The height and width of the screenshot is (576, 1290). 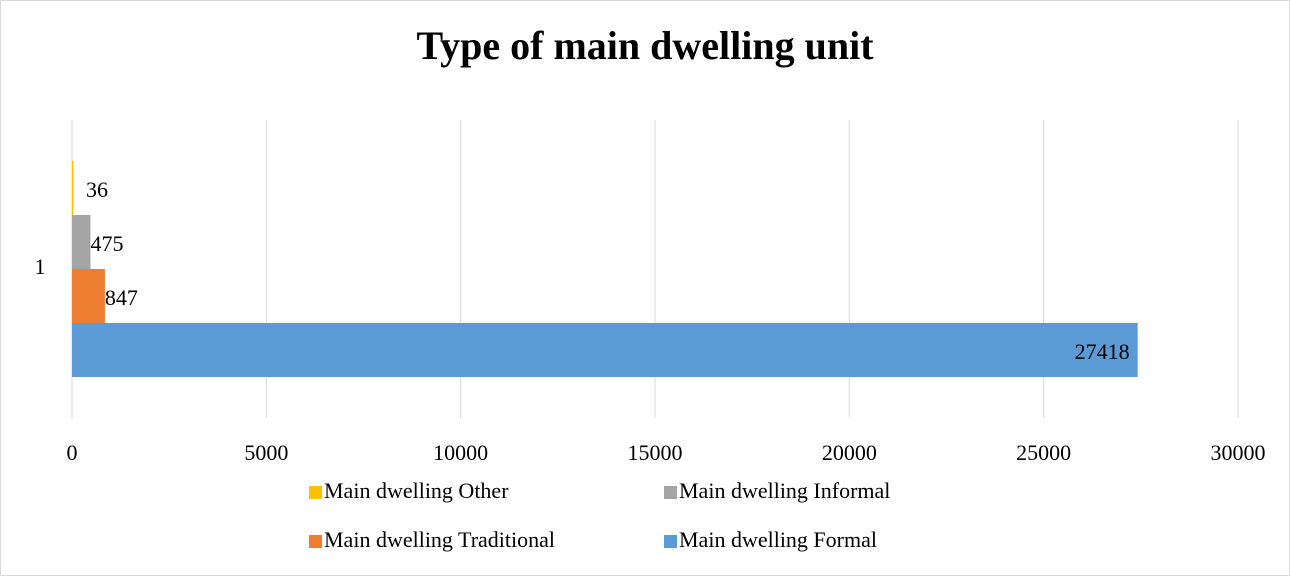 What do you see at coordinates (439, 539) in the screenshot?
I see `legend-label: Main dwelling Traditional` at bounding box center [439, 539].